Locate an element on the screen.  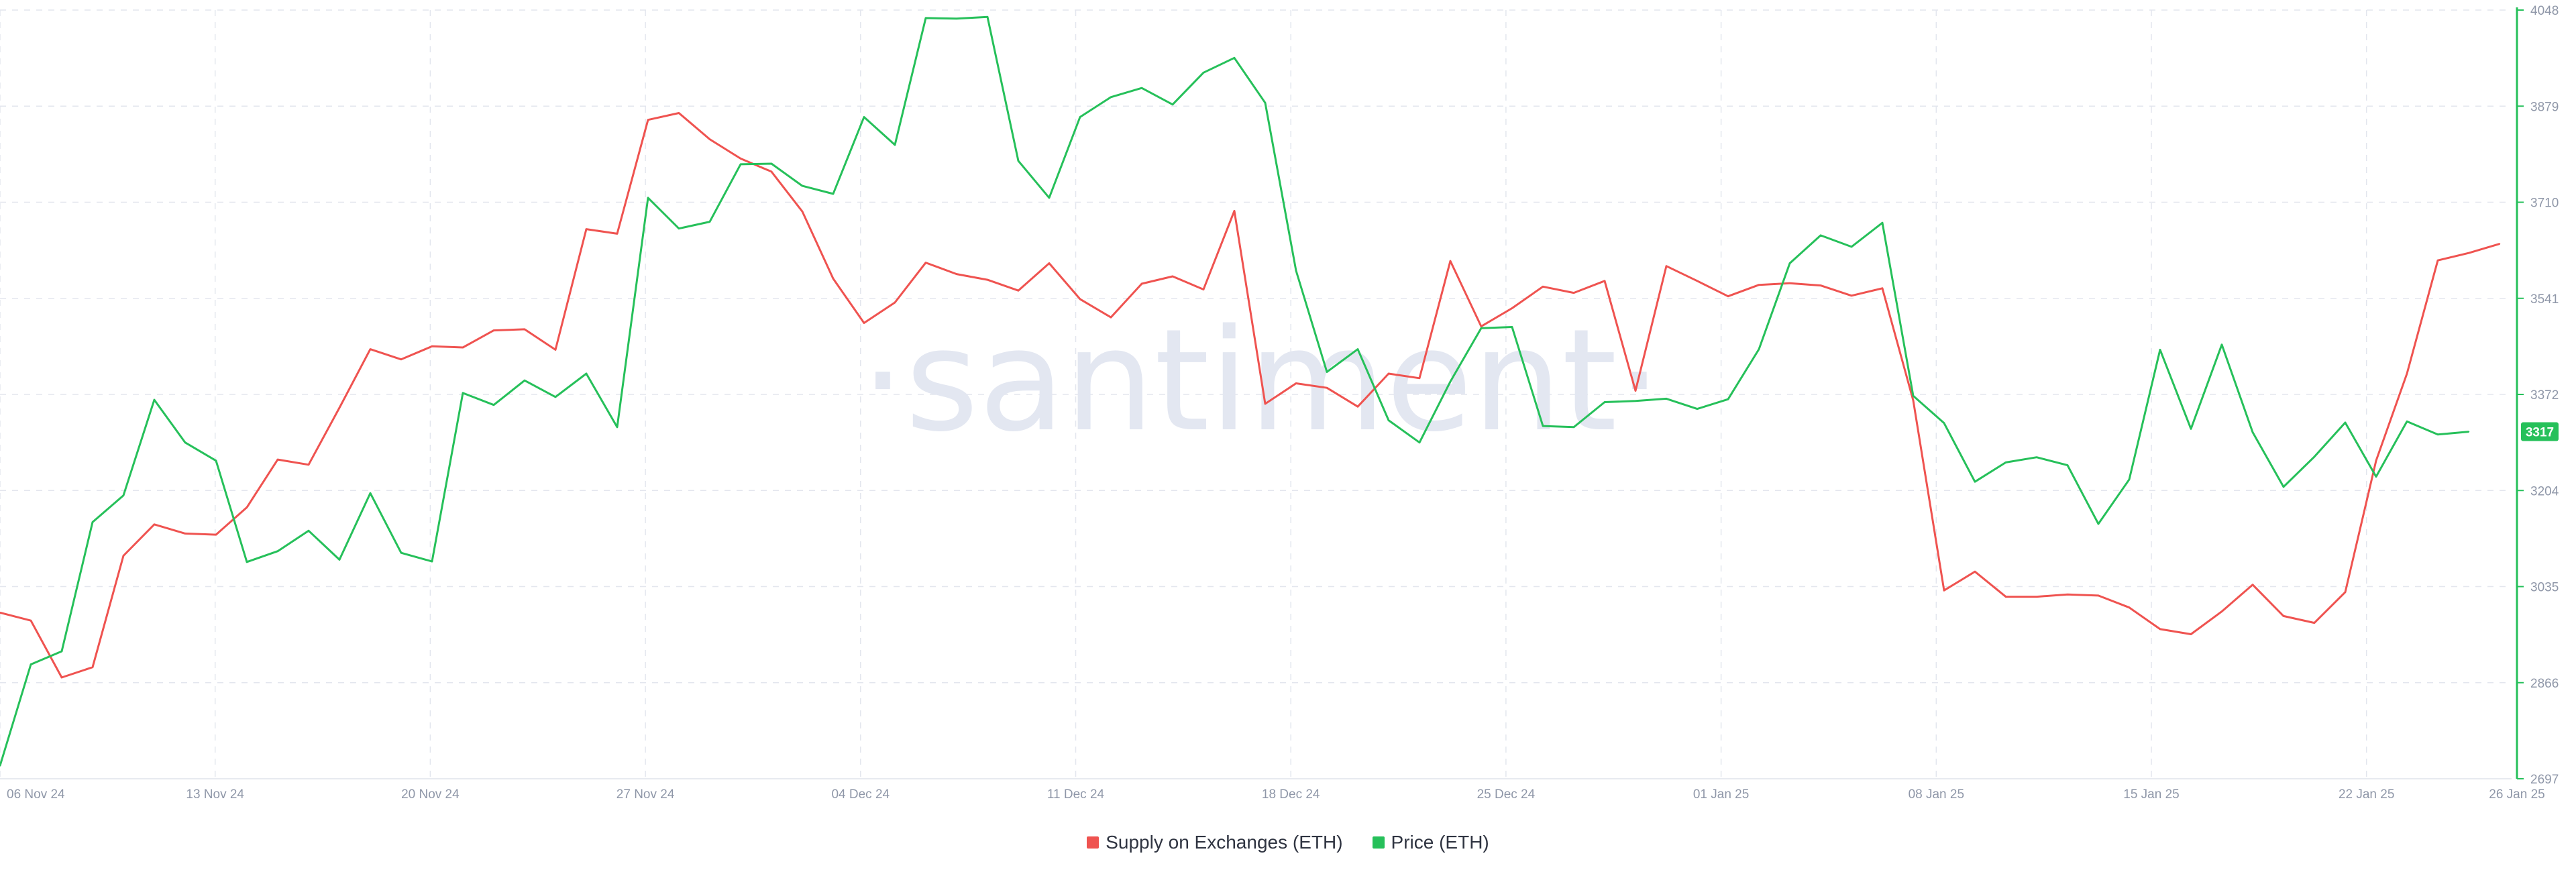
x-tick-label: 26 Jan 25 is located at coordinates (2516, 795).